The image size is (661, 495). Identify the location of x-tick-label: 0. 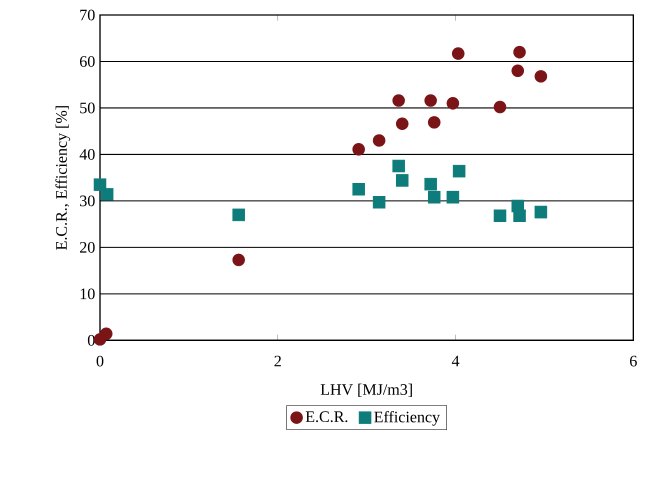
(100, 361).